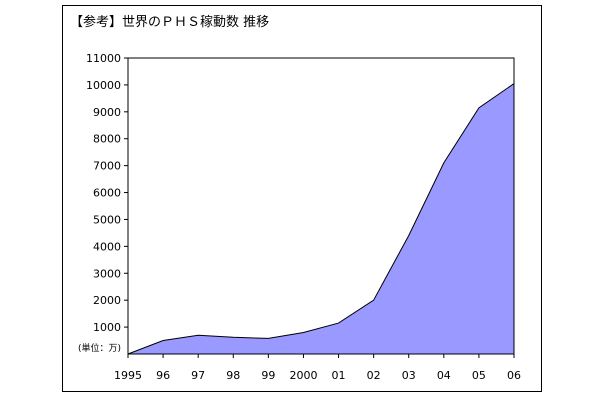  Describe the element at coordinates (107, 327) in the screenshot. I see `y-tick-label: 1000` at that location.